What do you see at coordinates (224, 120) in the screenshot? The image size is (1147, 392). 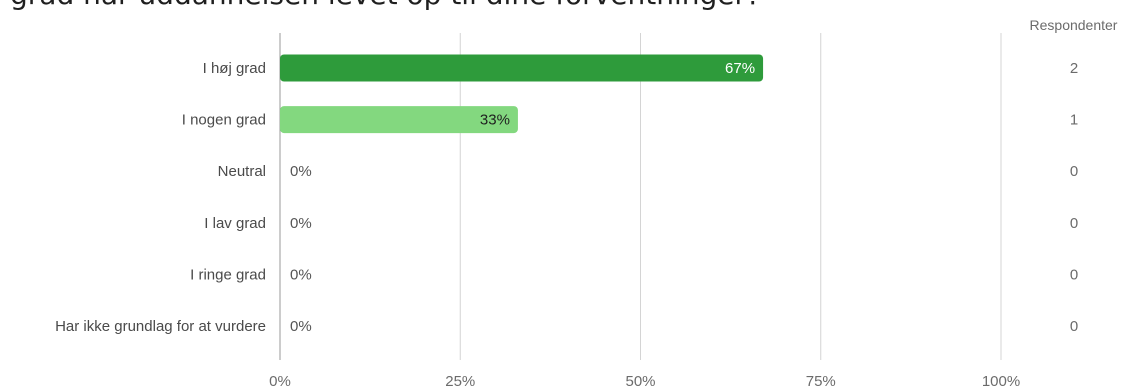 I see `category-label: I nogen grad` at bounding box center [224, 120].